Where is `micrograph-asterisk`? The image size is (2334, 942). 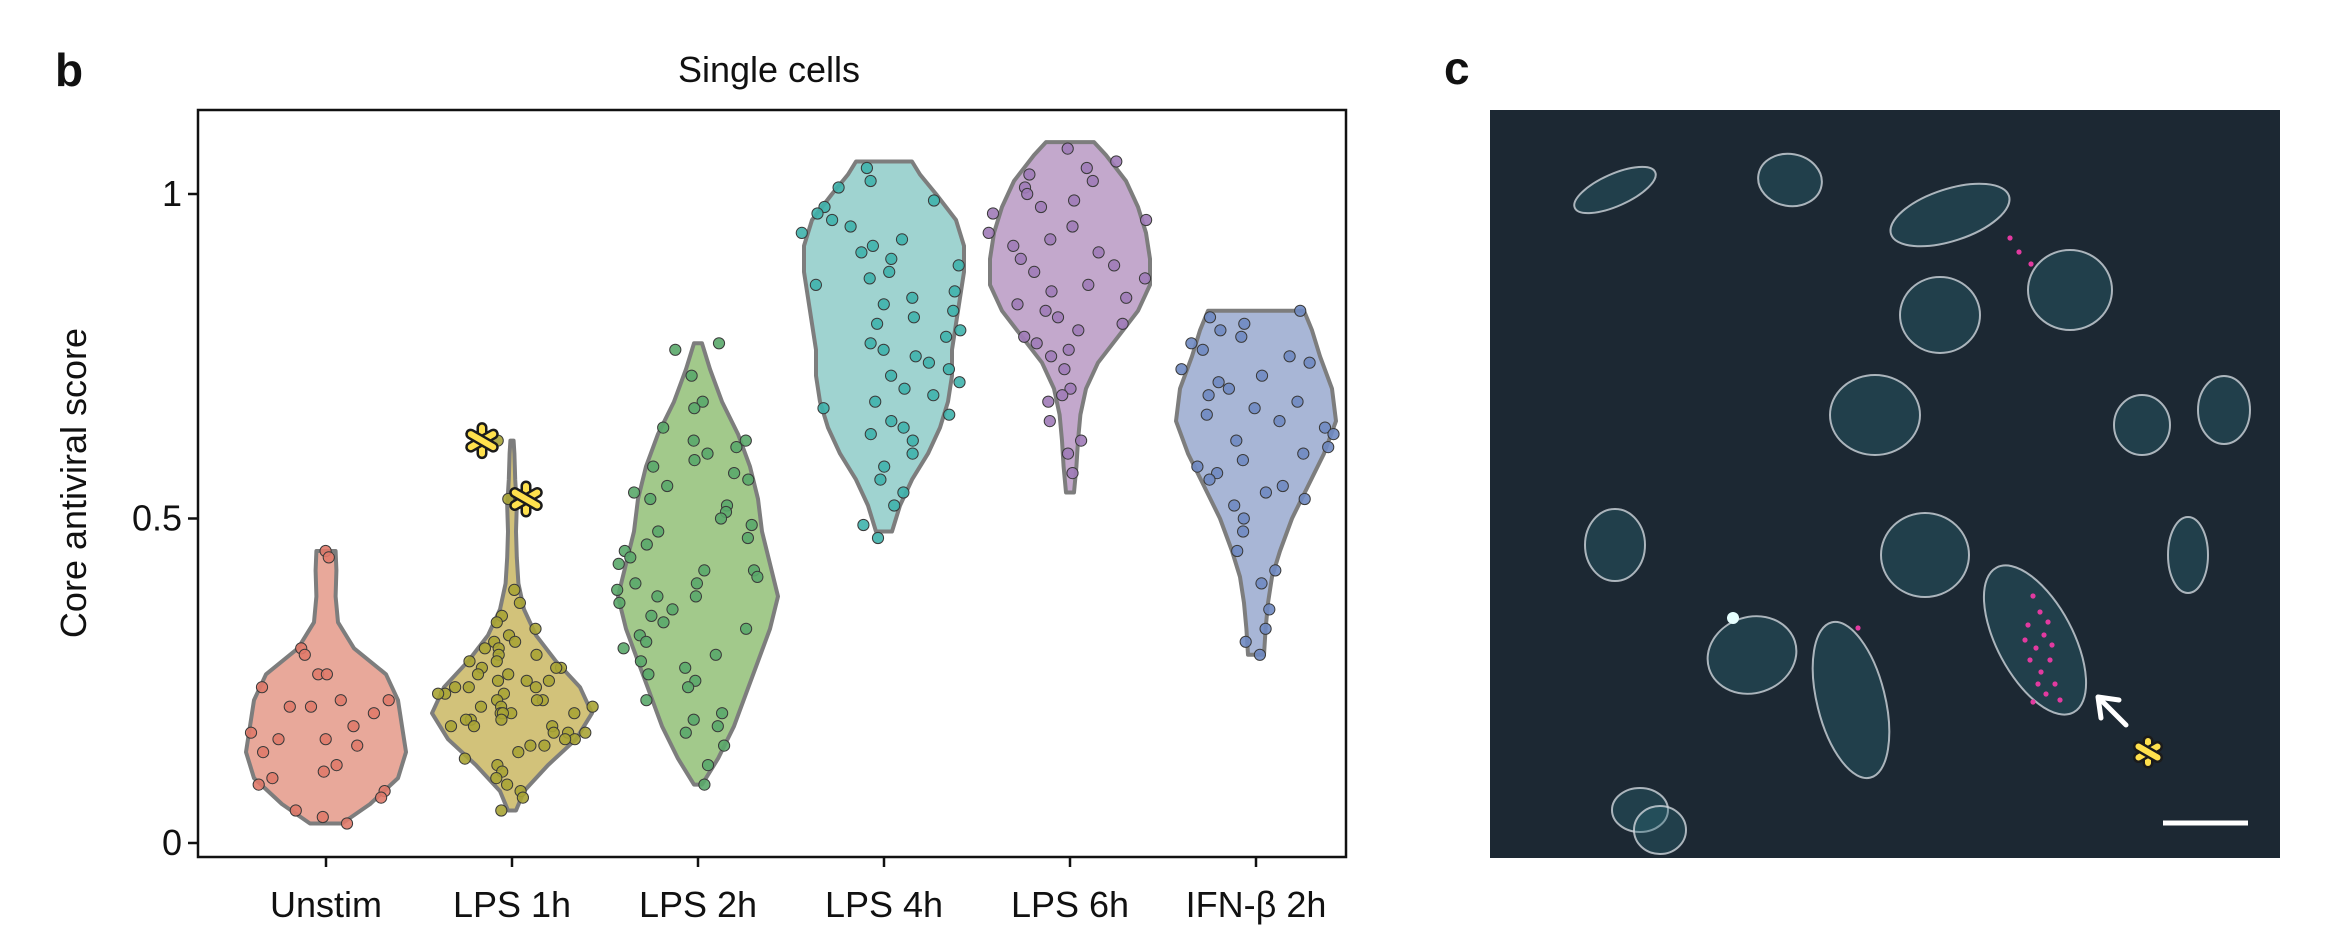 micrograph-asterisk is located at coordinates (2148, 752).